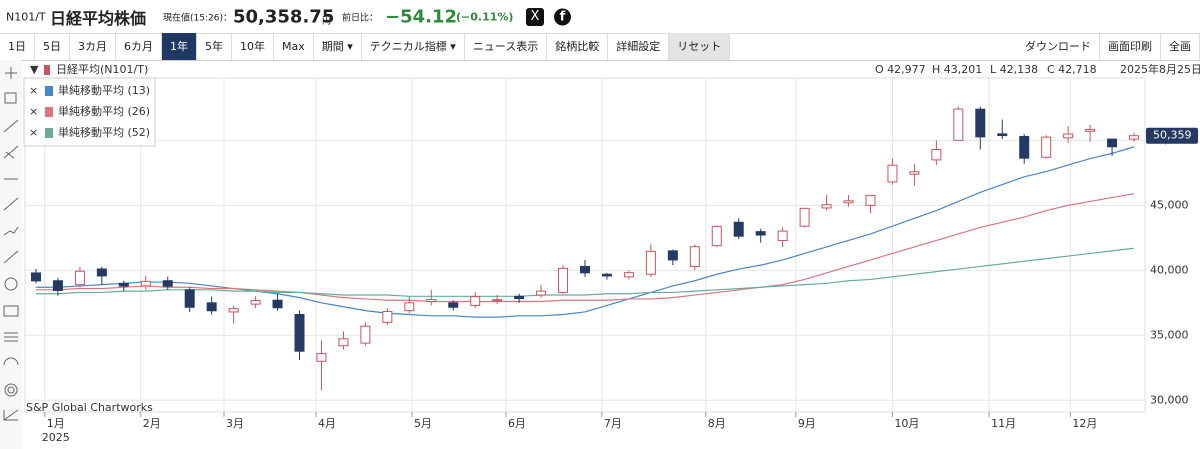  Describe the element at coordinates (578, 46) in the screenshot. I see `menu-button: 銘柄比較` at that location.